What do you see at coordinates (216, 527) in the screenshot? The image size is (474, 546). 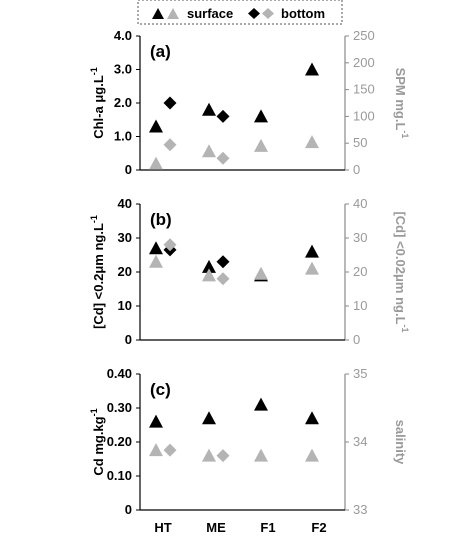 I see `category-label-ME: ME` at bounding box center [216, 527].